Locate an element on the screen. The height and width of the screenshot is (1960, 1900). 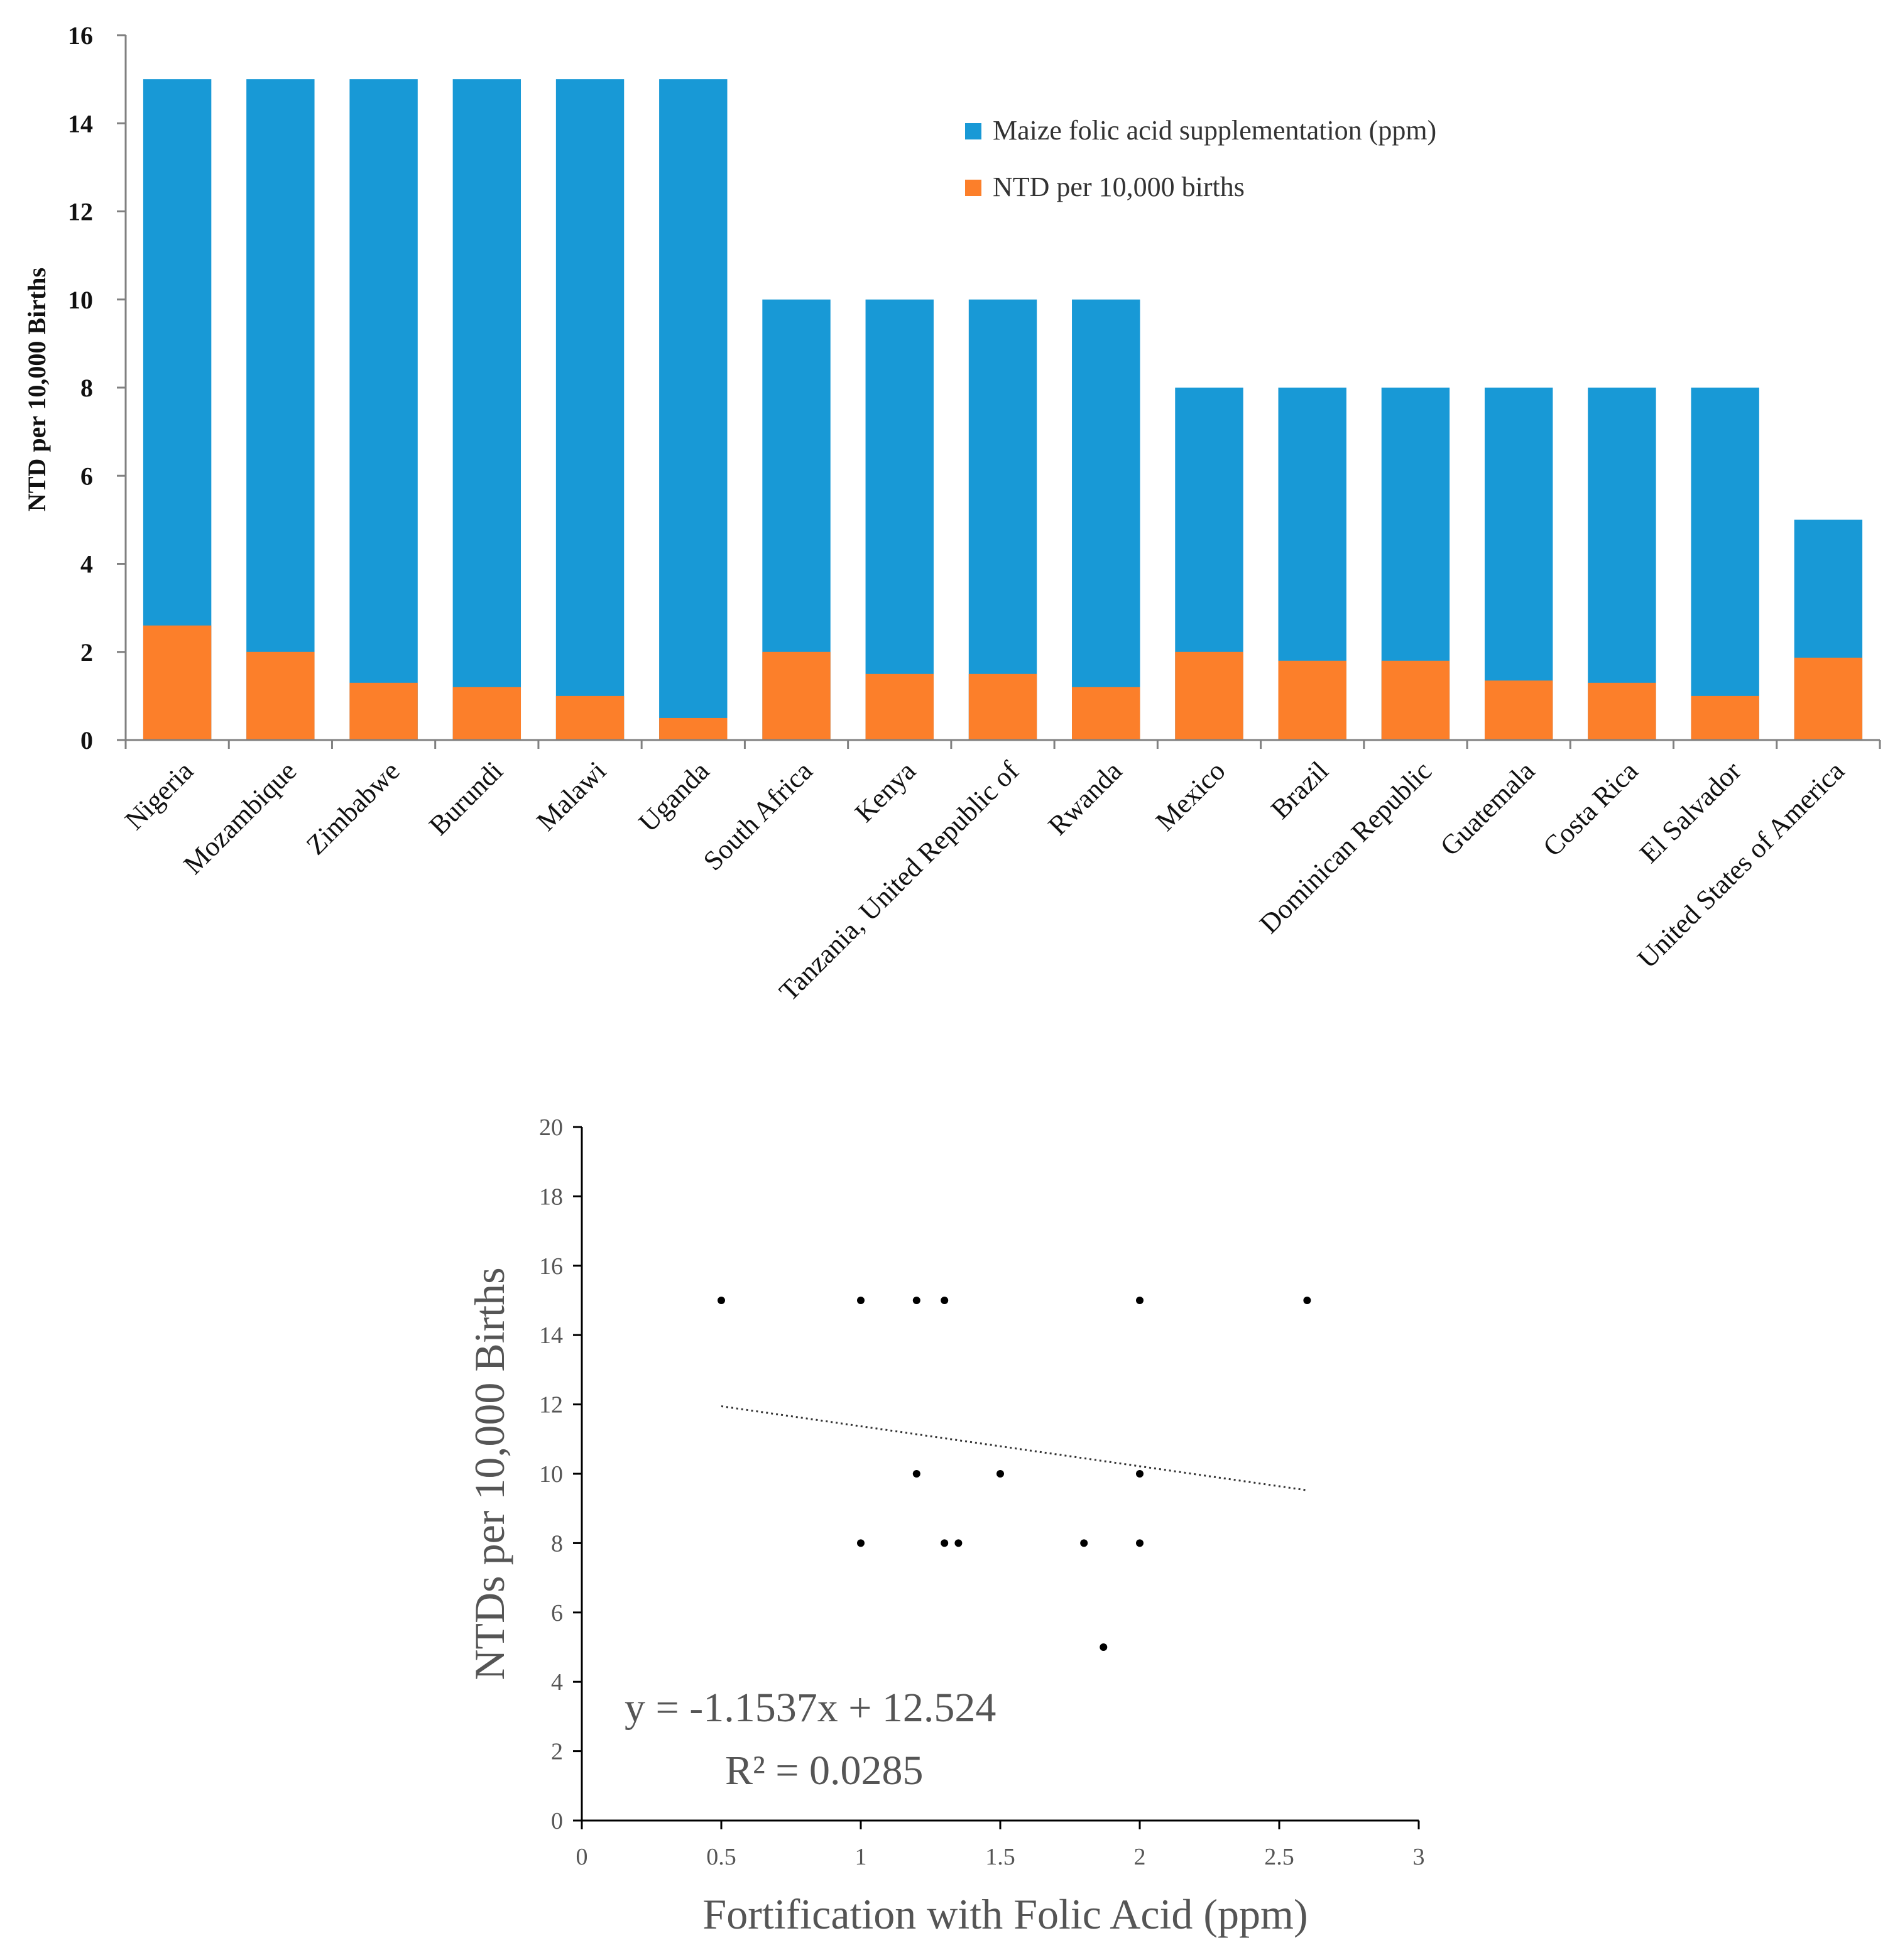
scatter-x-tick-label: 3 is located at coordinates (1419, 1857).